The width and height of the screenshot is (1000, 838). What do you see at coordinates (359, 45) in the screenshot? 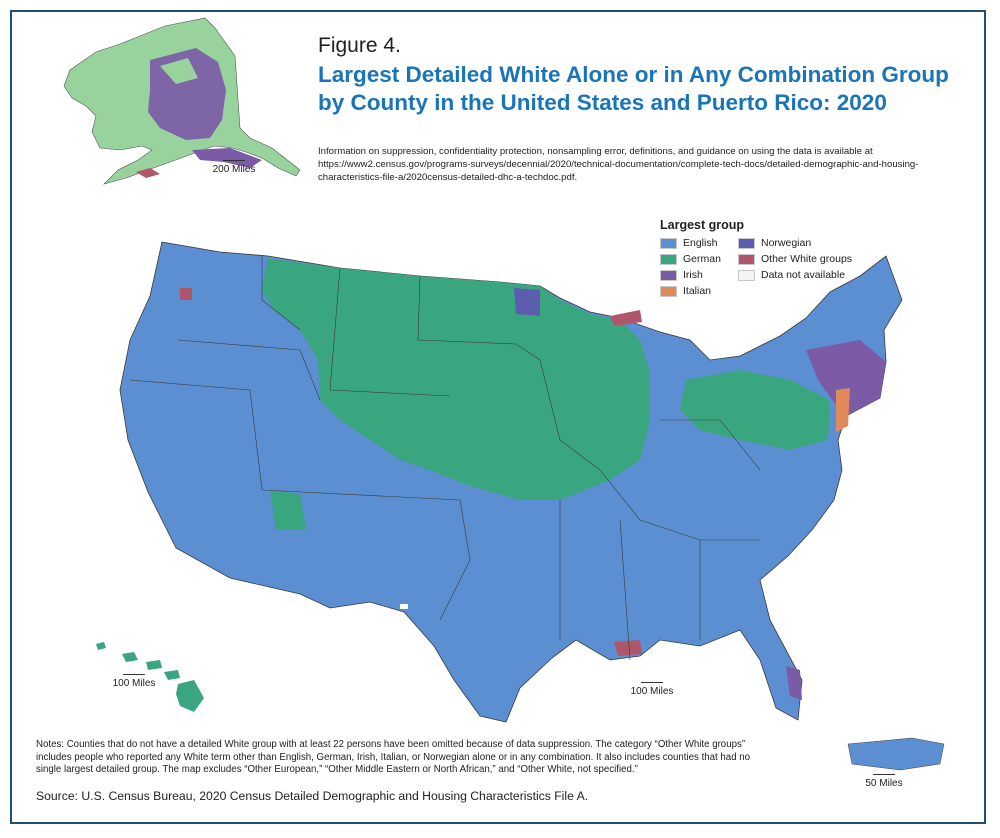
I see `figure-label: Figure 4.` at bounding box center [359, 45].